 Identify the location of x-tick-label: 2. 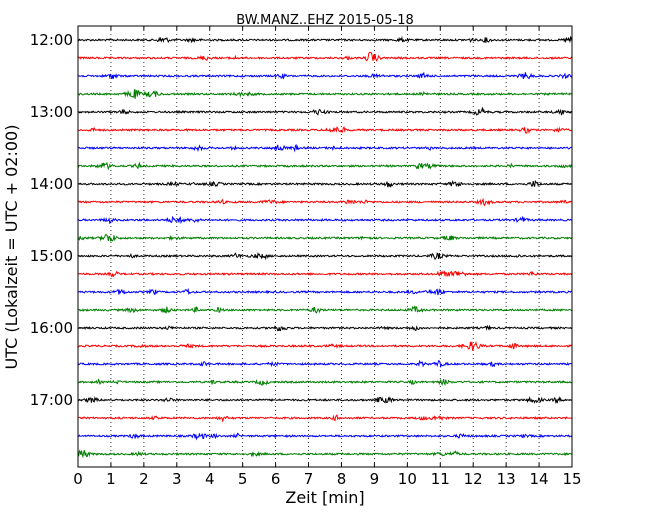
(144, 479).